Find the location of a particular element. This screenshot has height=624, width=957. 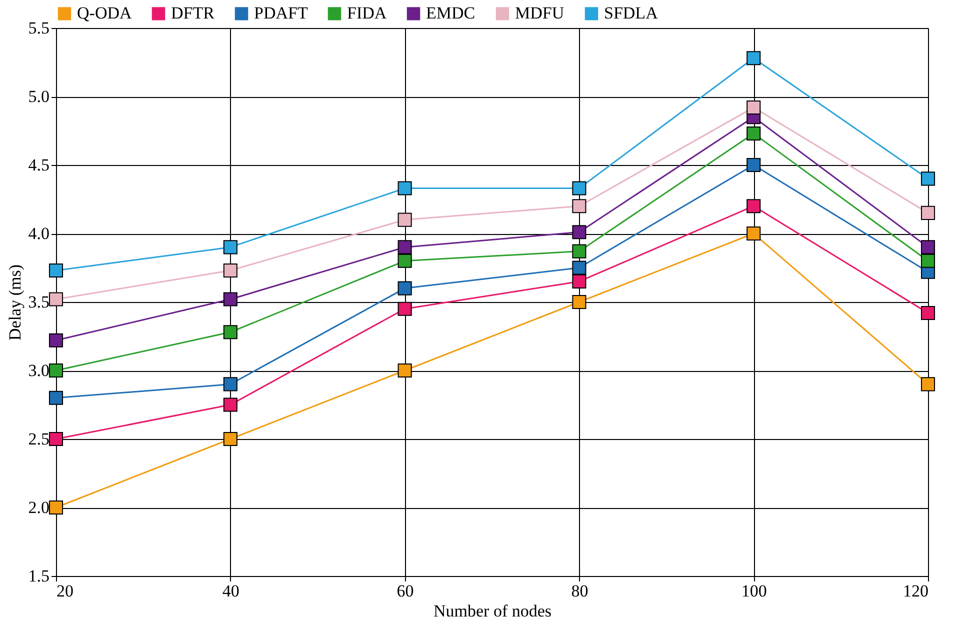

legend-label: EMDC is located at coordinates (451, 13).